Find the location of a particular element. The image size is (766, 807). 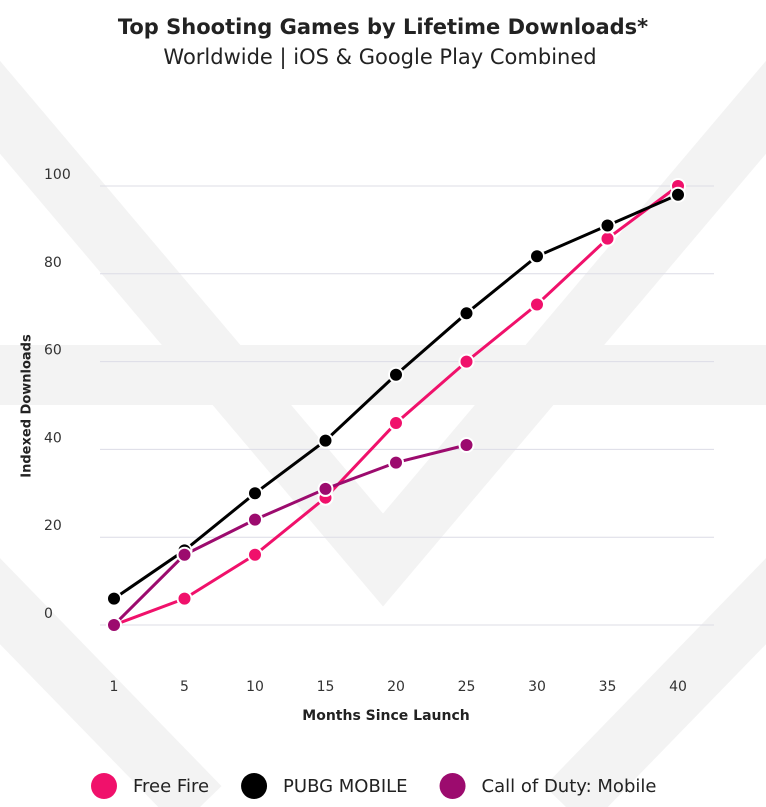

x-axis-label: Months Since Launch is located at coordinates (385, 716).